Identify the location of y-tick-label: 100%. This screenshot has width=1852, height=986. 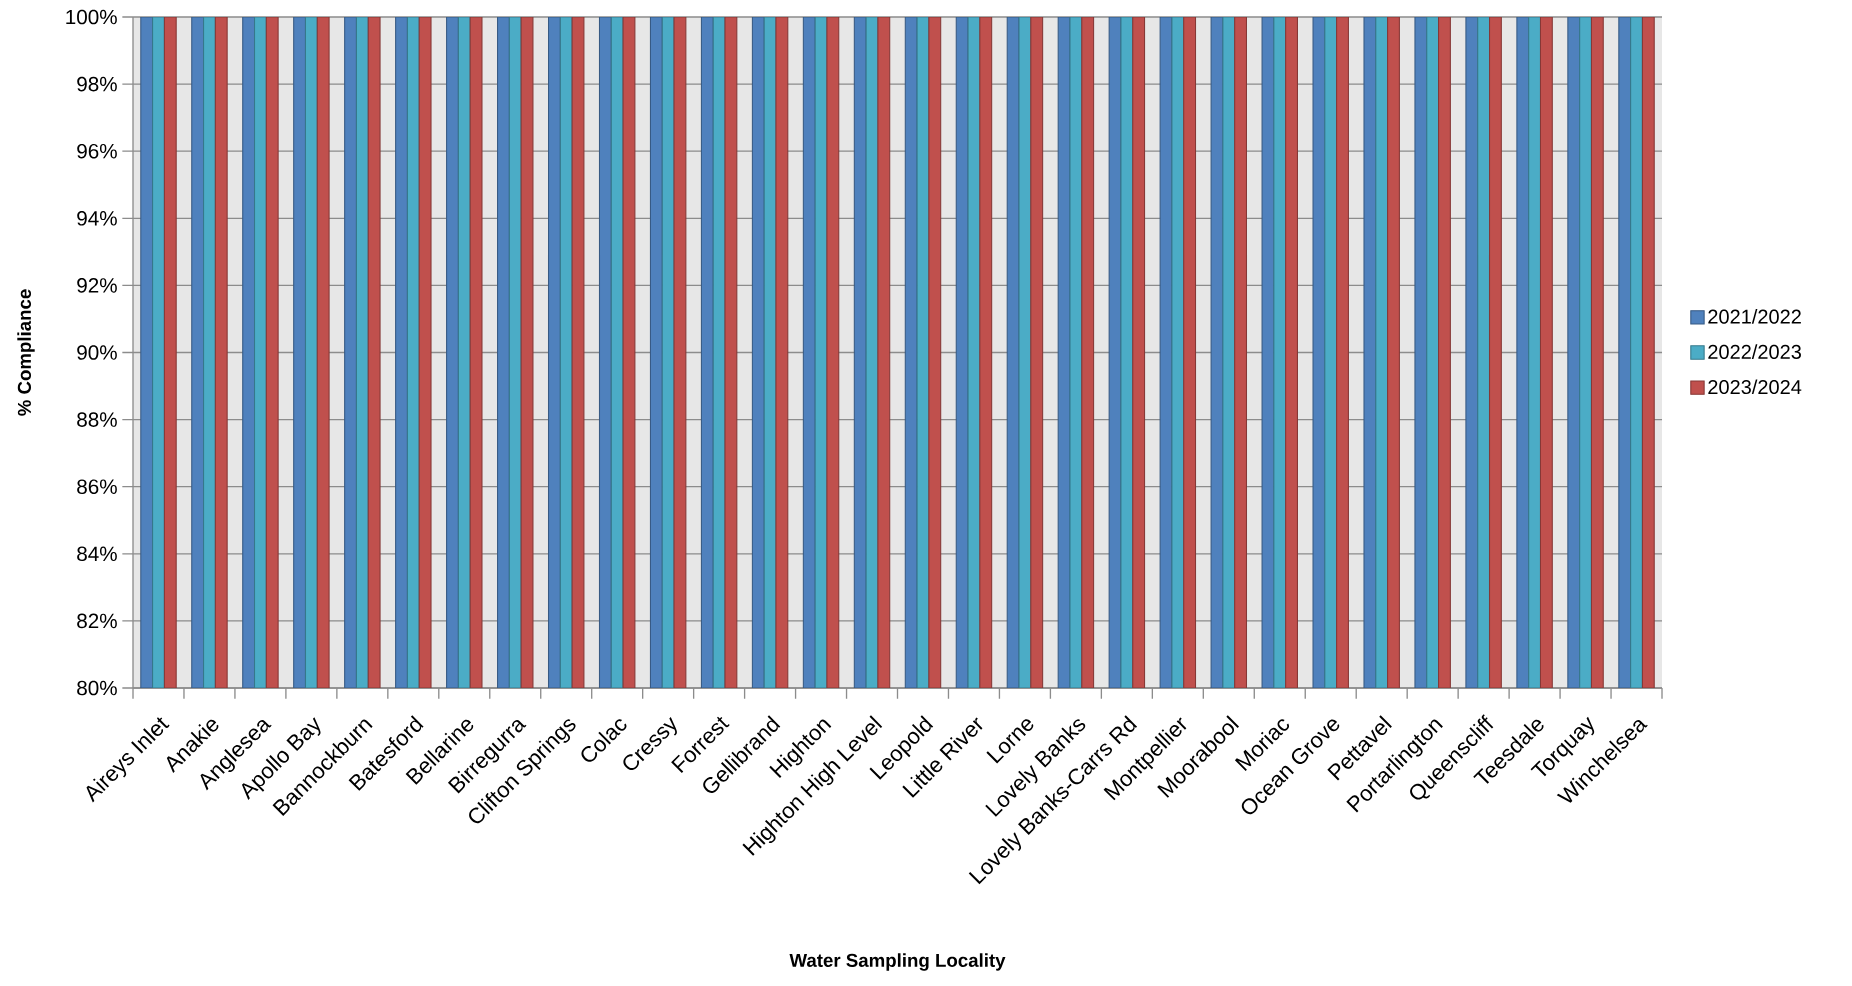
(91, 17).